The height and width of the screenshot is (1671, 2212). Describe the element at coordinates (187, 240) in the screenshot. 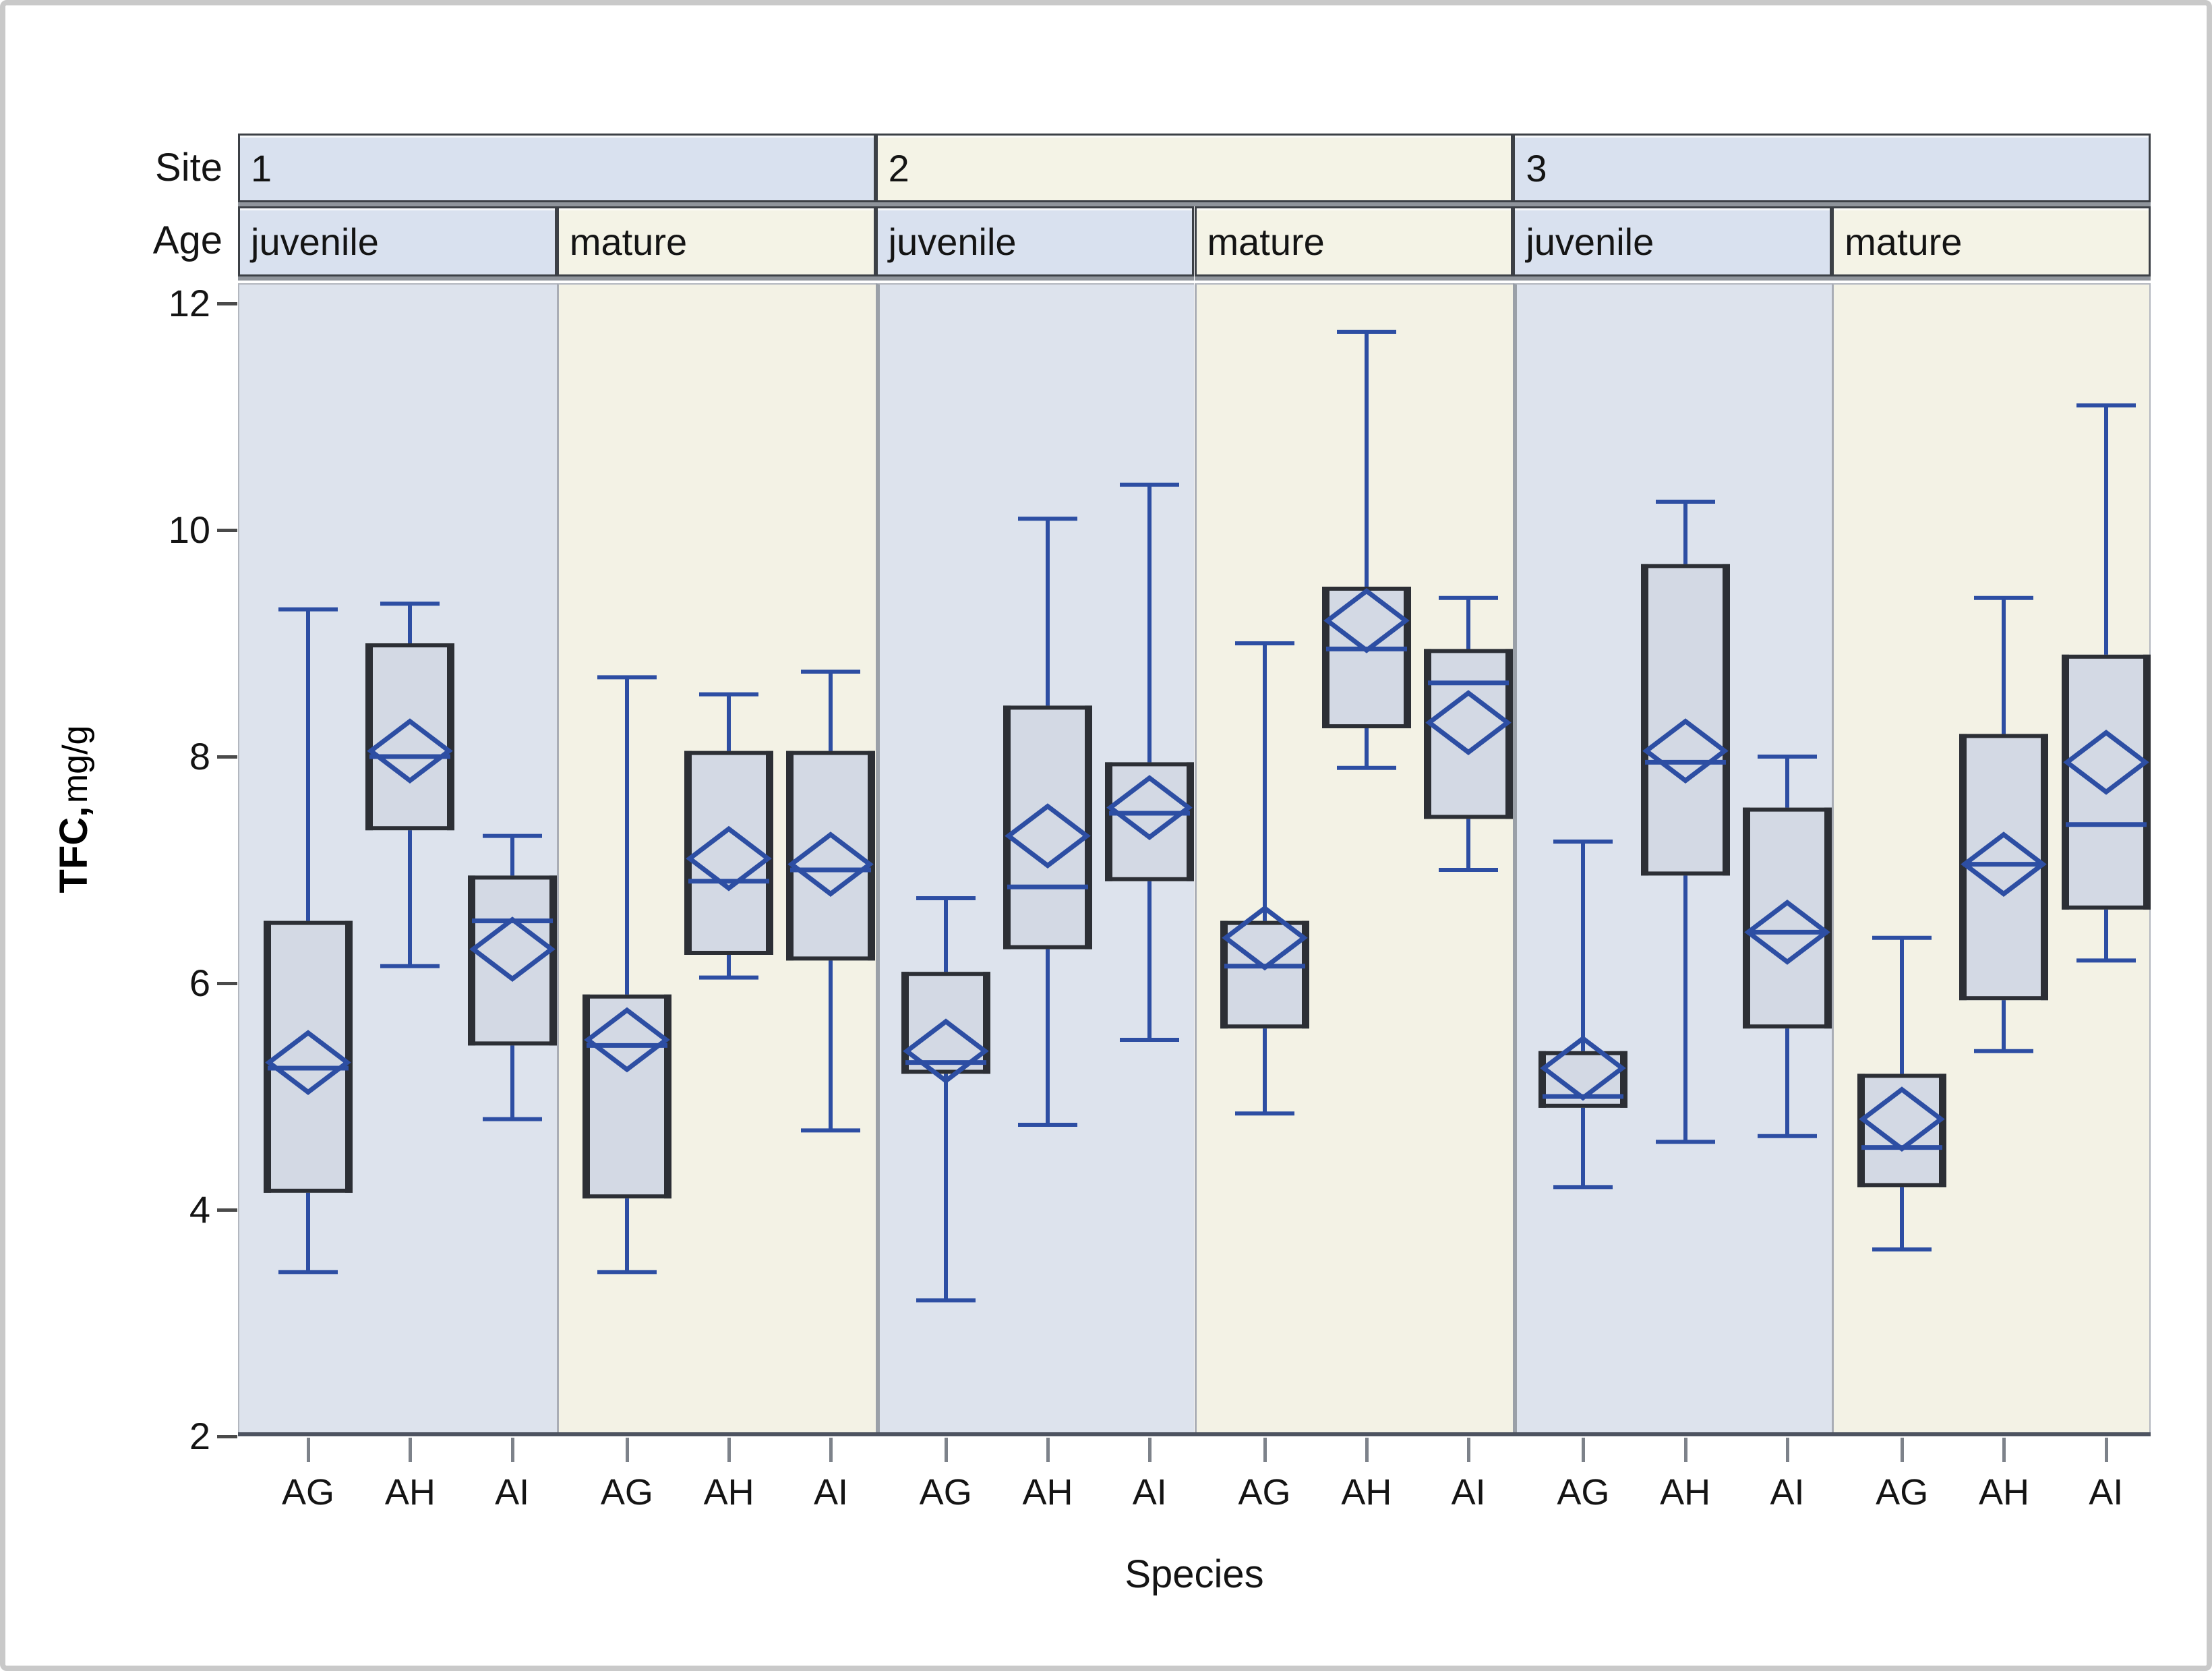

I see `age-row-label: Age` at that location.